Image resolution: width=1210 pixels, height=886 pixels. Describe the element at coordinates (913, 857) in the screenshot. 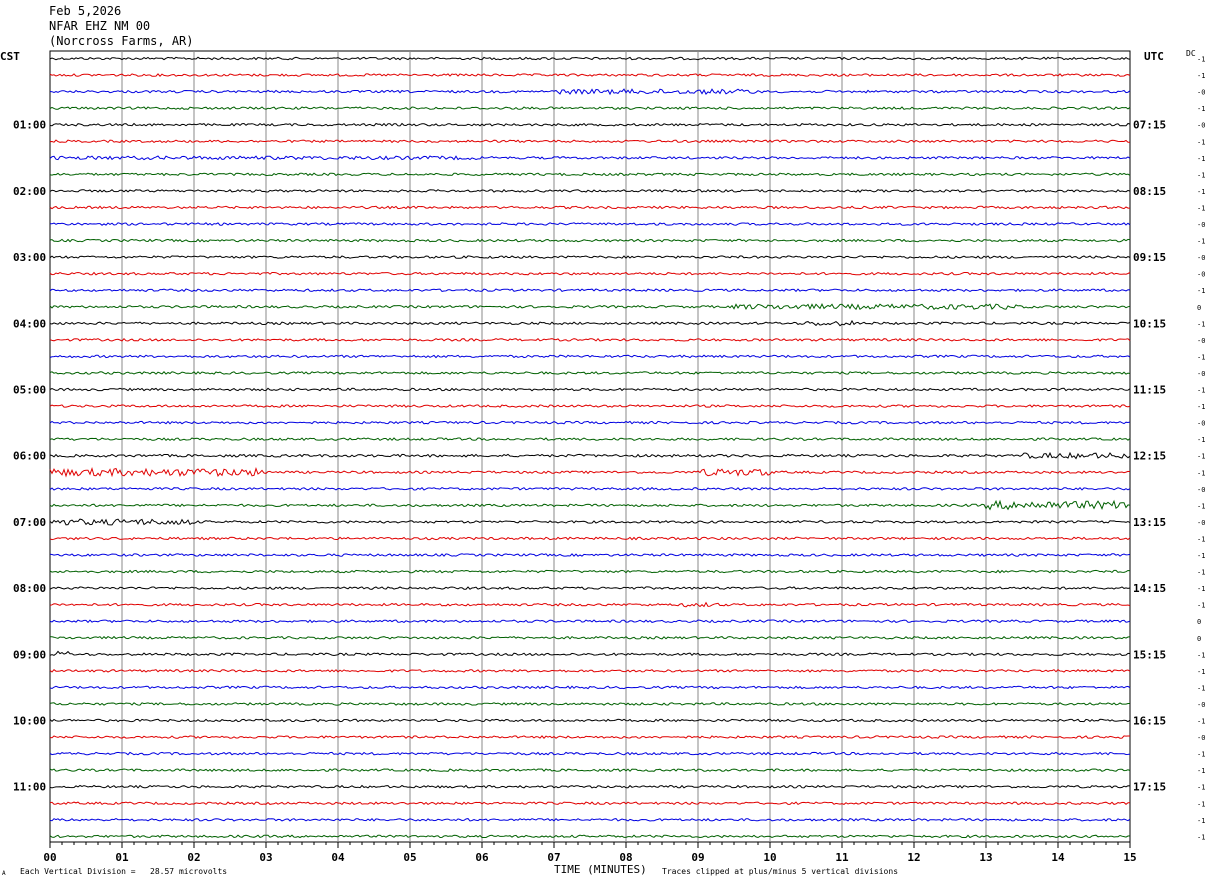

I see `x-tick-label: 12` at that location.